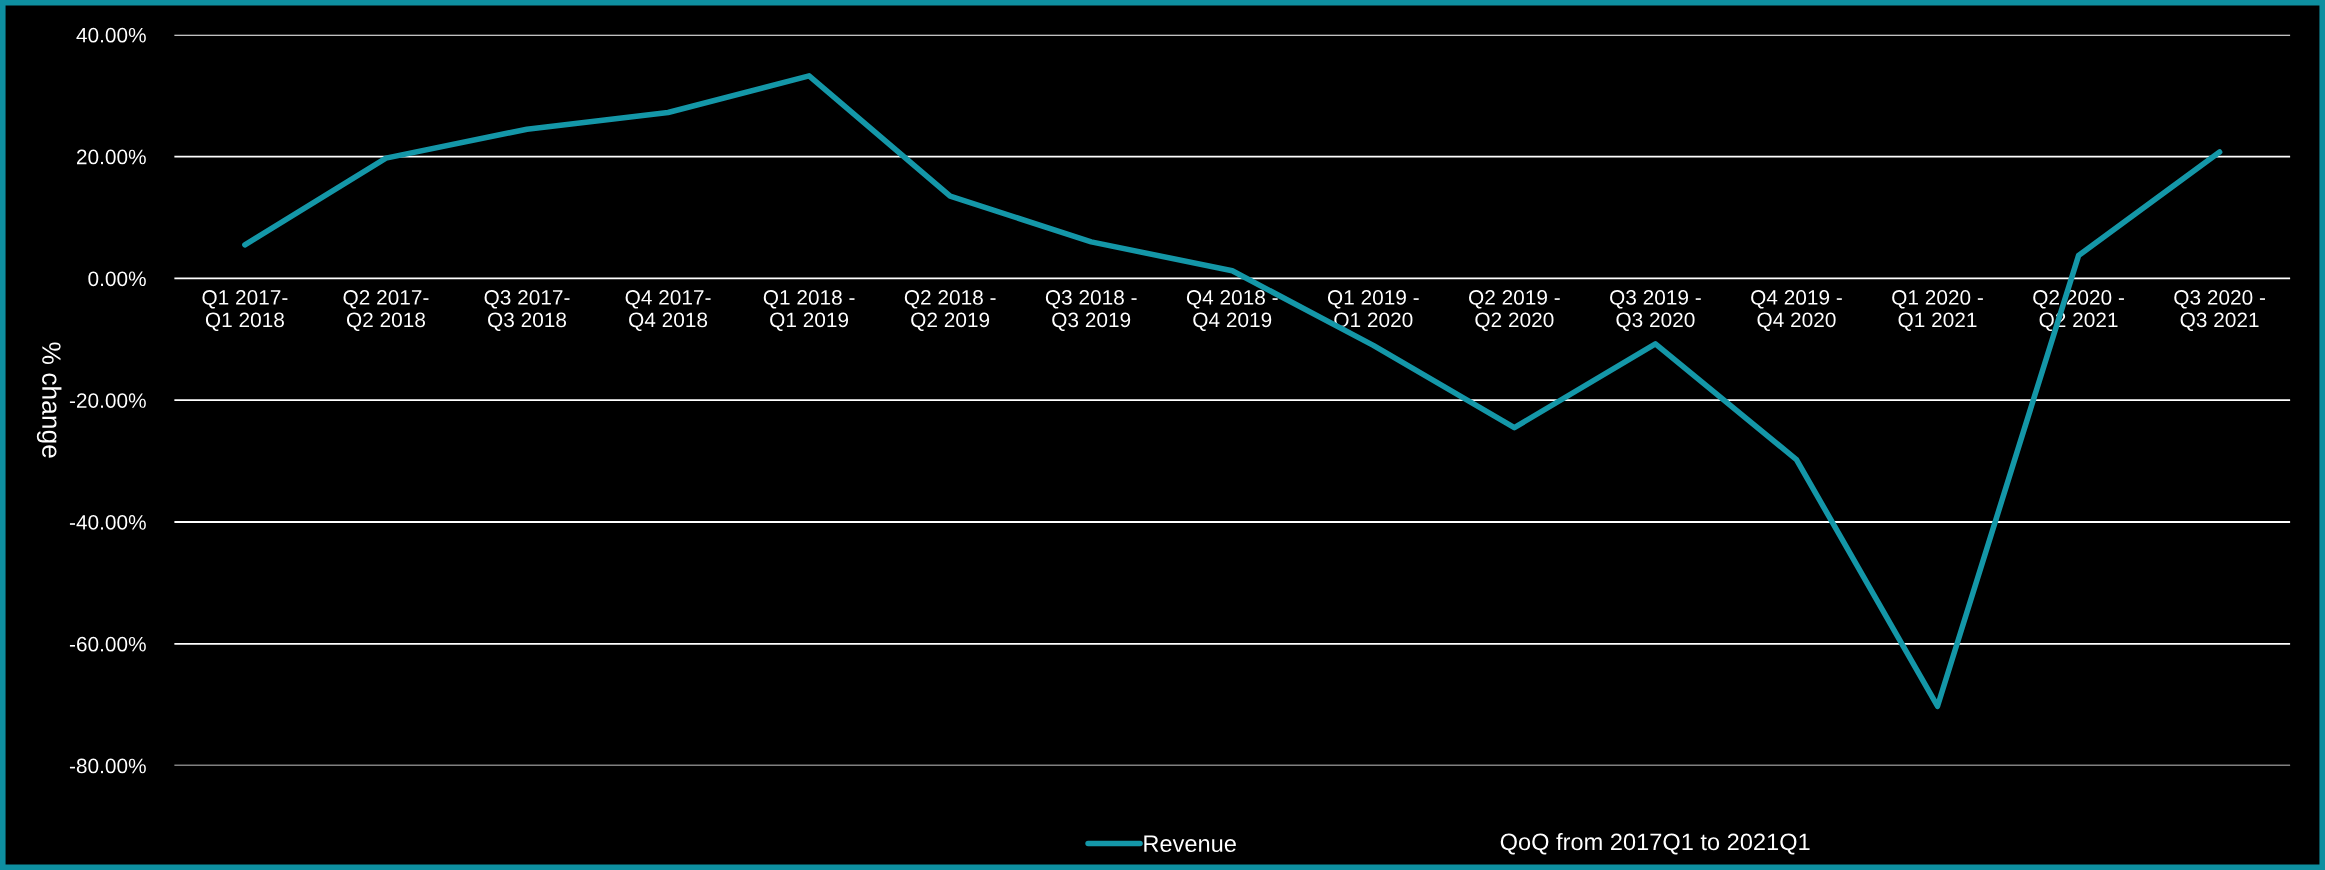  What do you see at coordinates (107, 400) in the screenshot?
I see `y-tick-label: -20.00%` at bounding box center [107, 400].